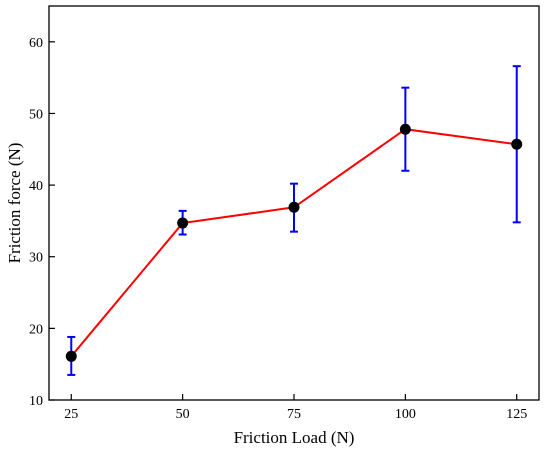 This screenshot has width=550, height=449. I want to click on y-tick-label: 50, so click(36, 114).